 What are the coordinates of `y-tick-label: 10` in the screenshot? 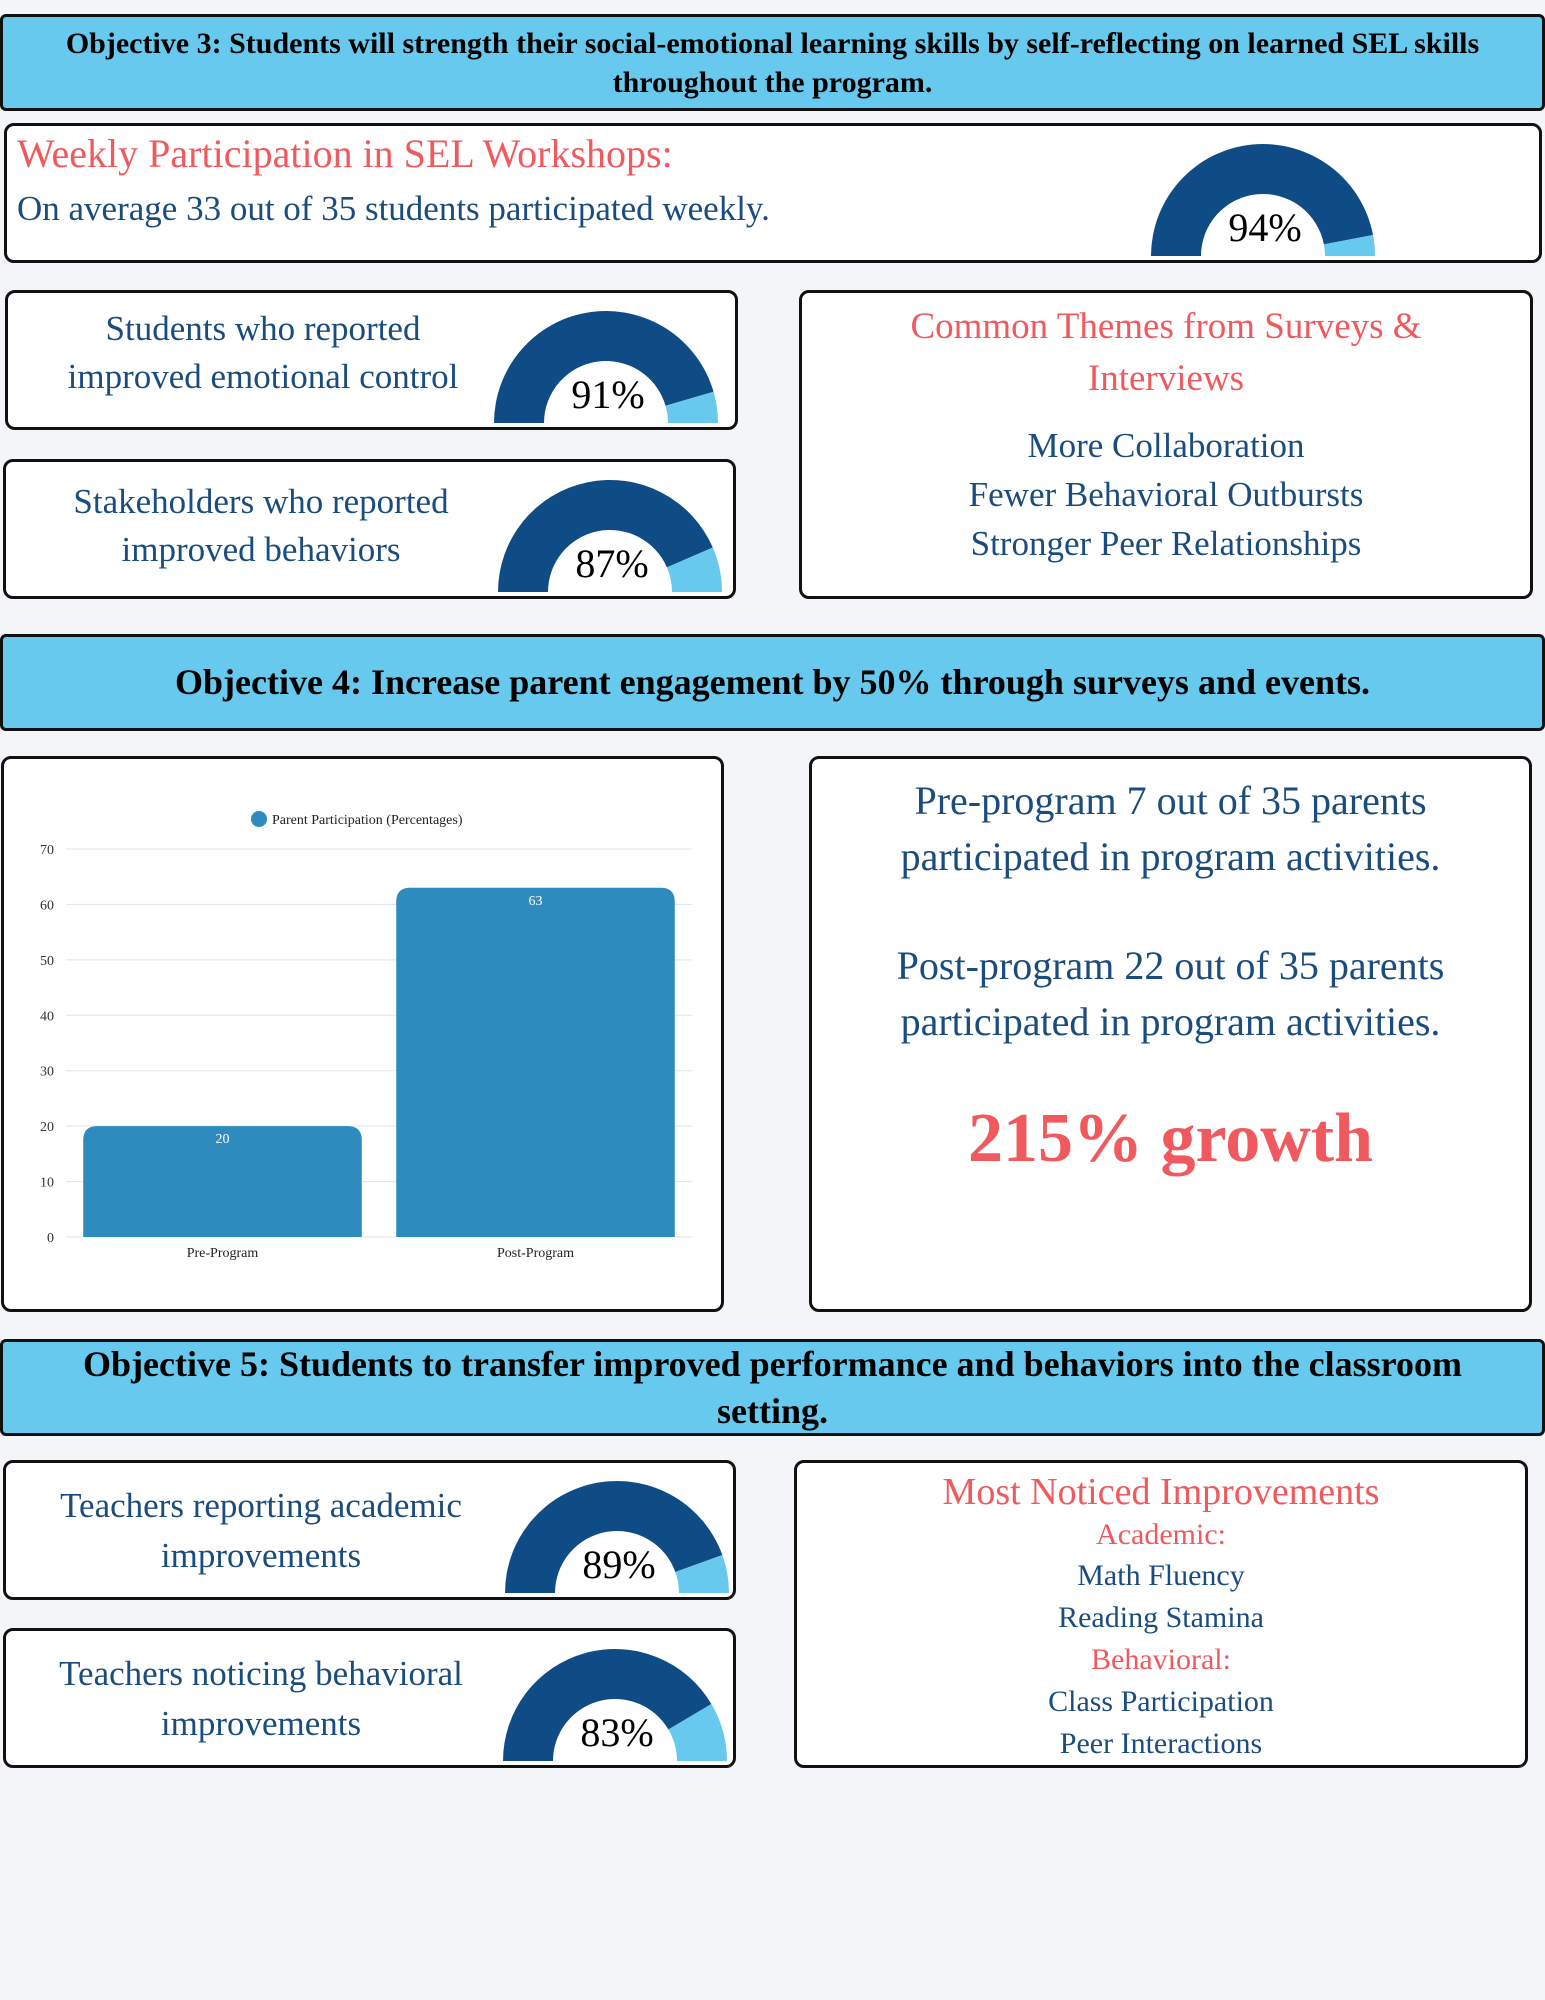 It's located at (47, 1183).